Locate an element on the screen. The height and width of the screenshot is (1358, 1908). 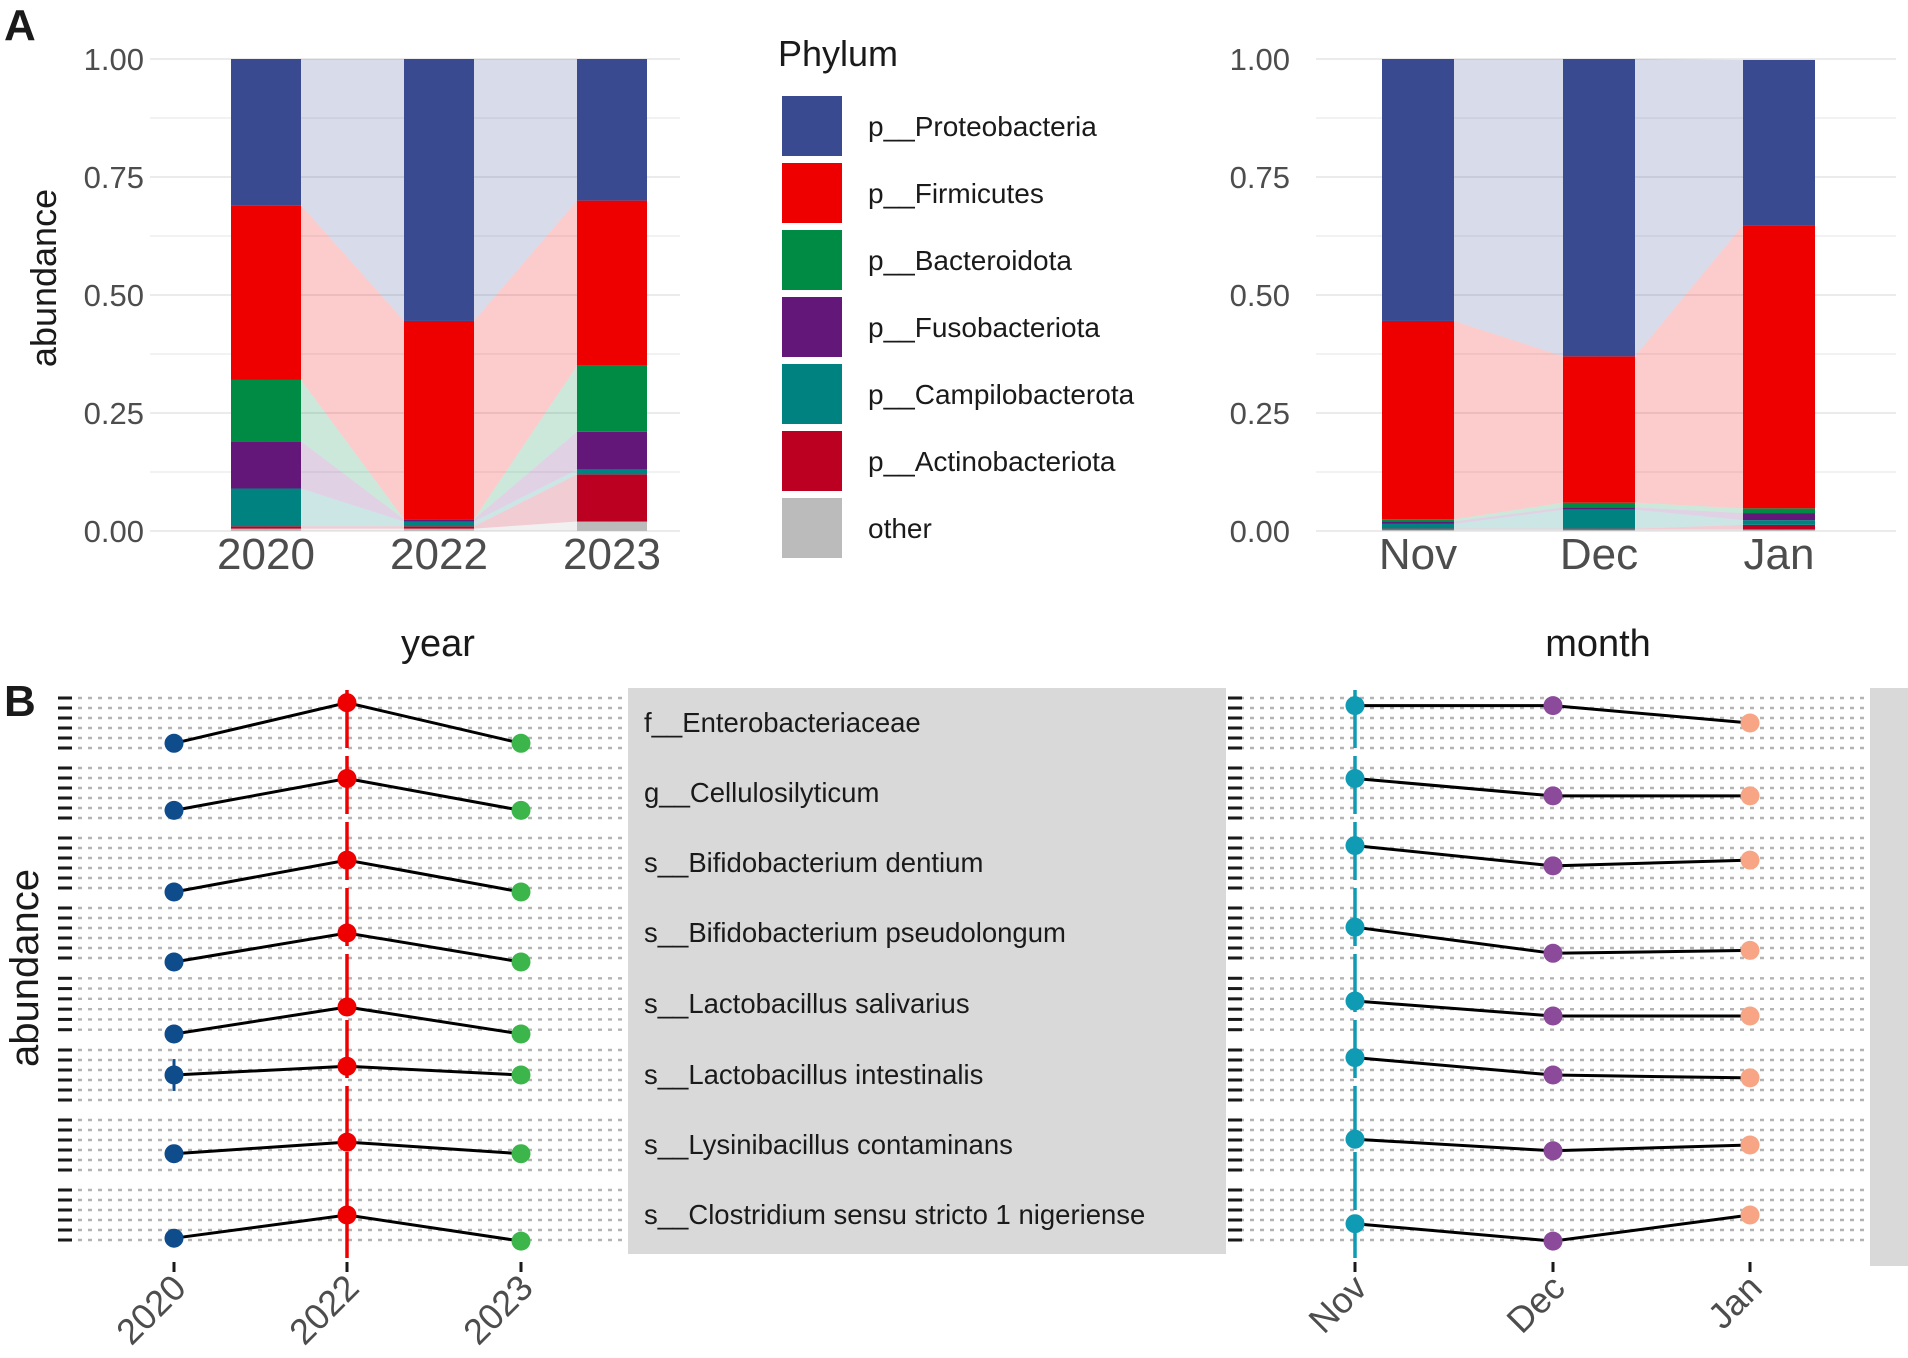
taxon-label: f__Enterobacteriaceae is located at coordinates (782, 722).